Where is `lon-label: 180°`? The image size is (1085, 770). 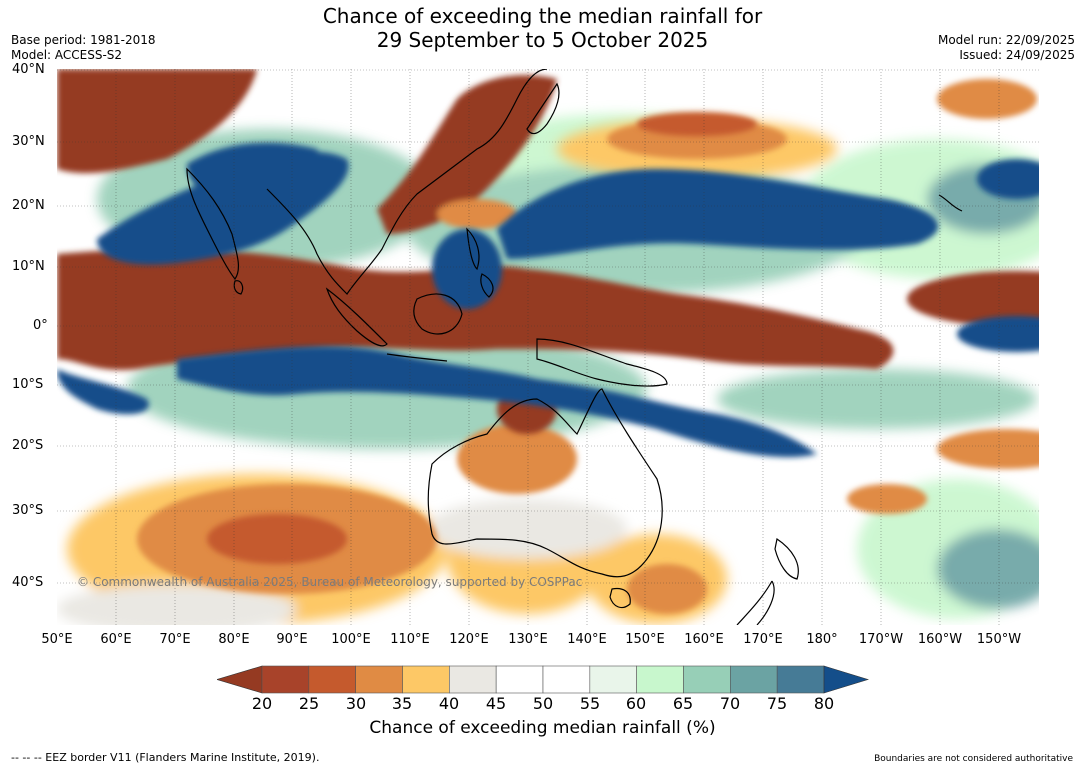
lon-label: 180° is located at coordinates (822, 639).